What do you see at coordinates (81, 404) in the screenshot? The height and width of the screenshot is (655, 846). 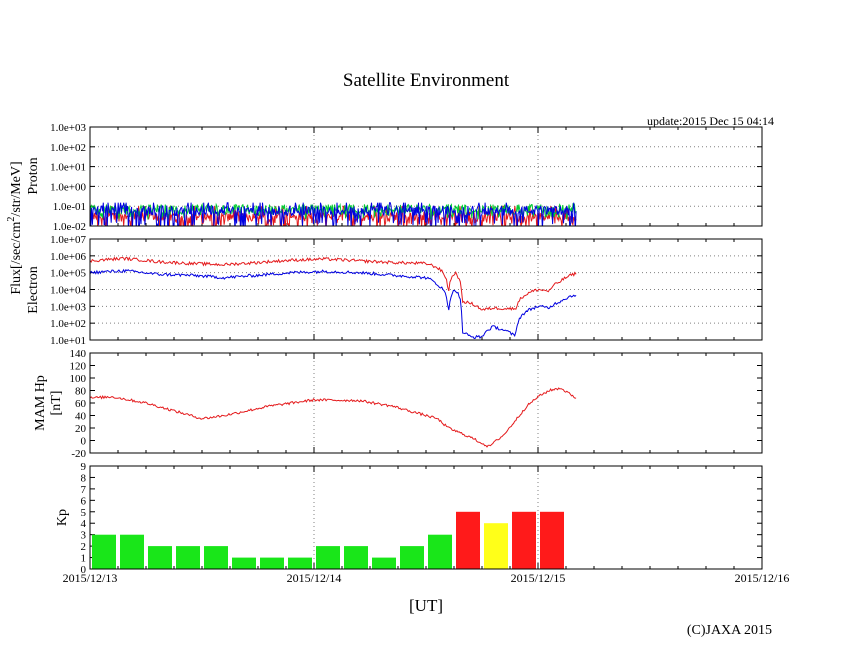 I see `y-tick-label: 60` at bounding box center [81, 404].